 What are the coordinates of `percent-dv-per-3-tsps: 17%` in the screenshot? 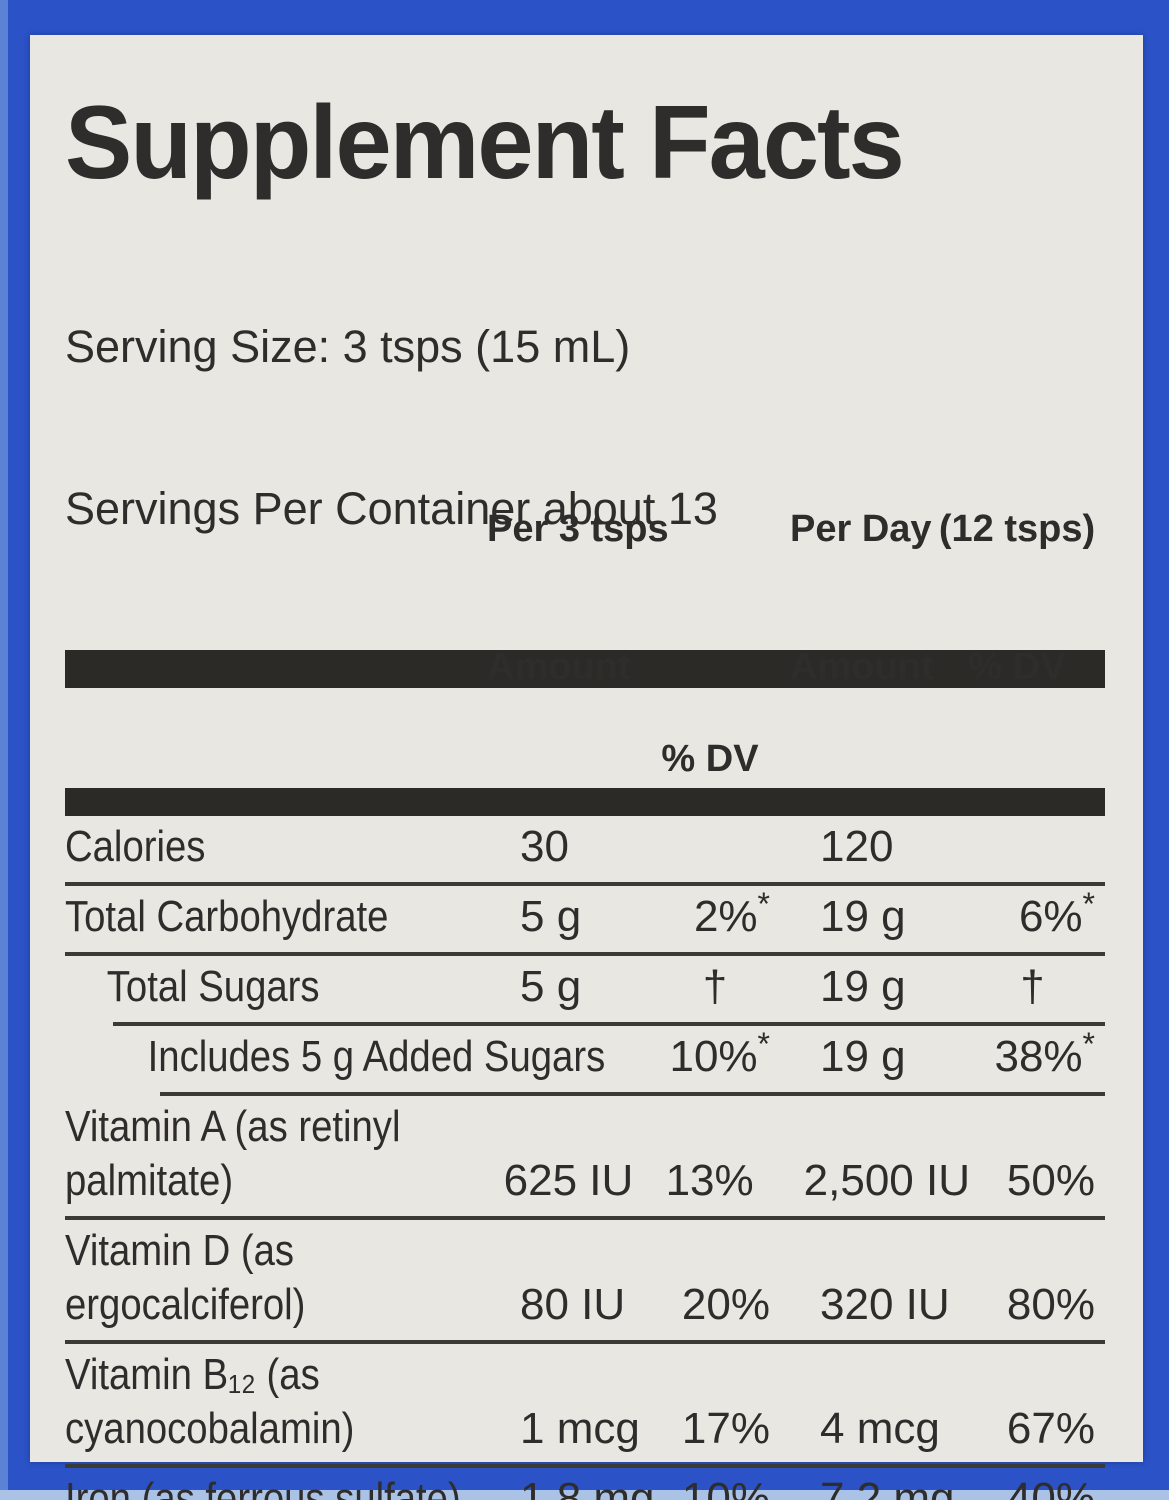 It's located at (725, 1428).